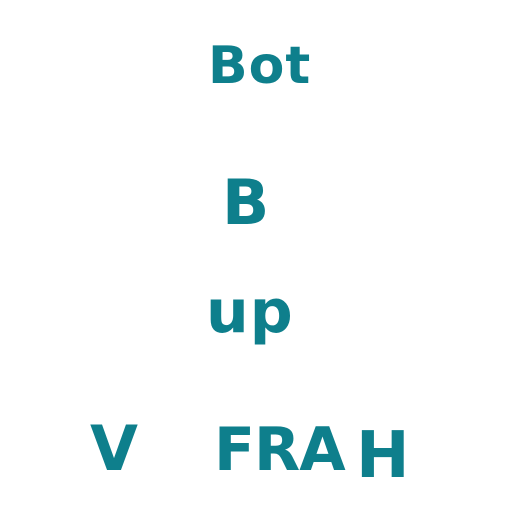 The height and width of the screenshot is (512, 512). What do you see at coordinates (114, 448) in the screenshot?
I see `handwritten-letter-v: V` at bounding box center [114, 448].